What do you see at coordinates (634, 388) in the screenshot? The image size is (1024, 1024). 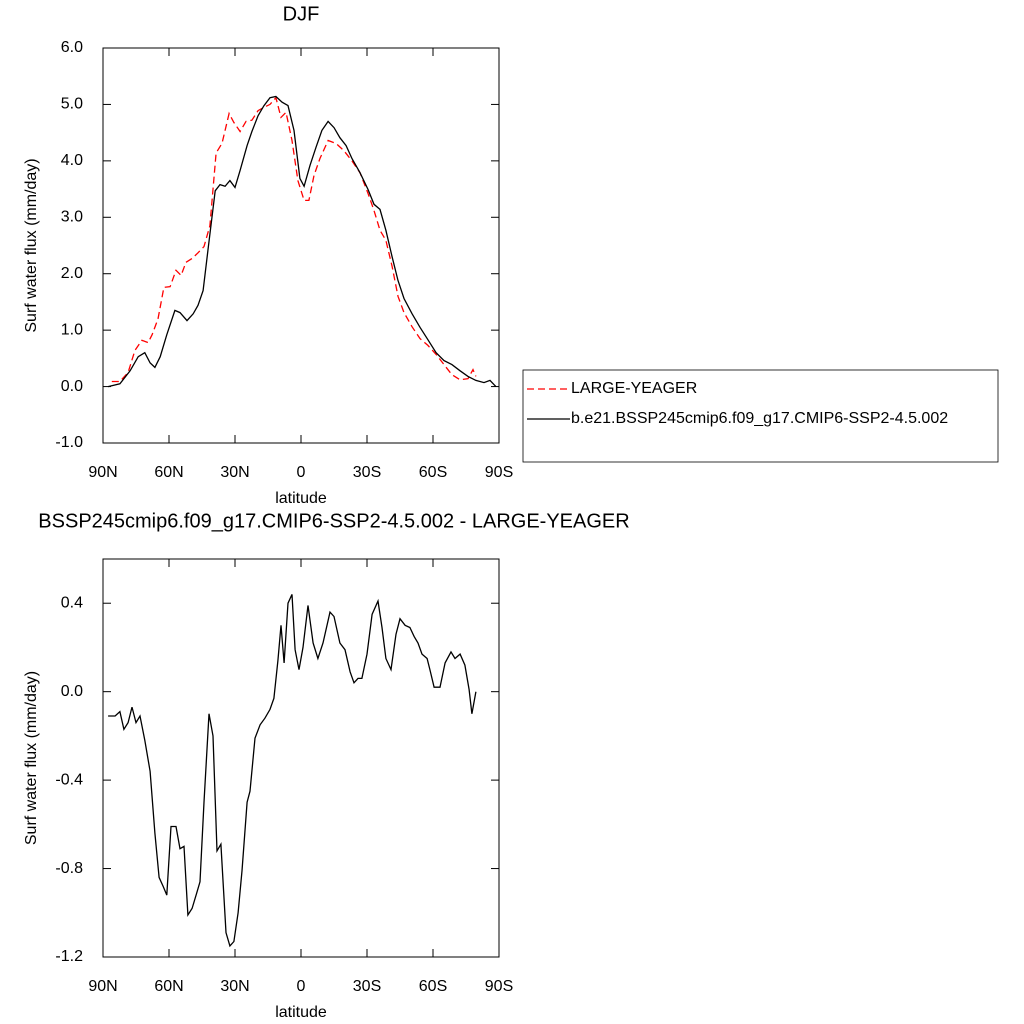 I see `legend-label: LARGE-YEAGER` at bounding box center [634, 388].